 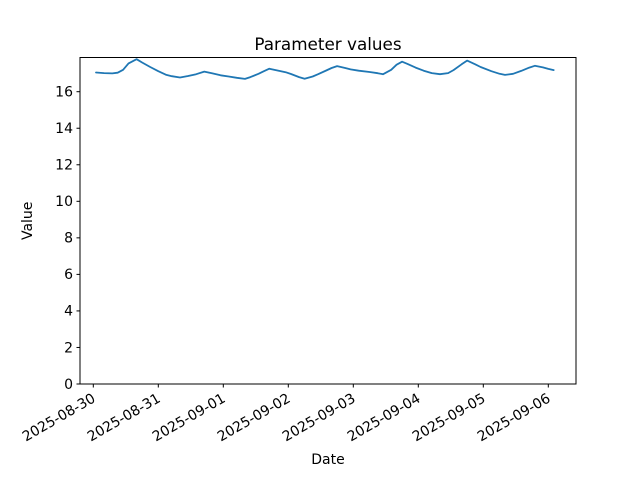 I want to click on data-series, so click(x=325, y=69).